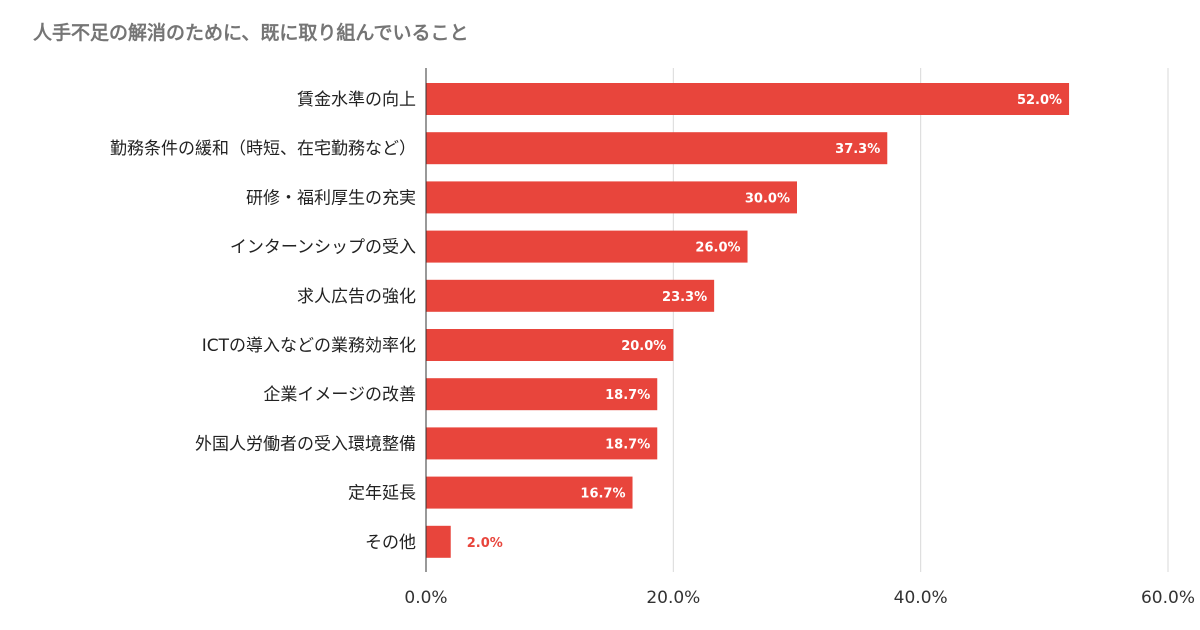  I want to click on category-label: インターンシップの受入, so click(323, 248).